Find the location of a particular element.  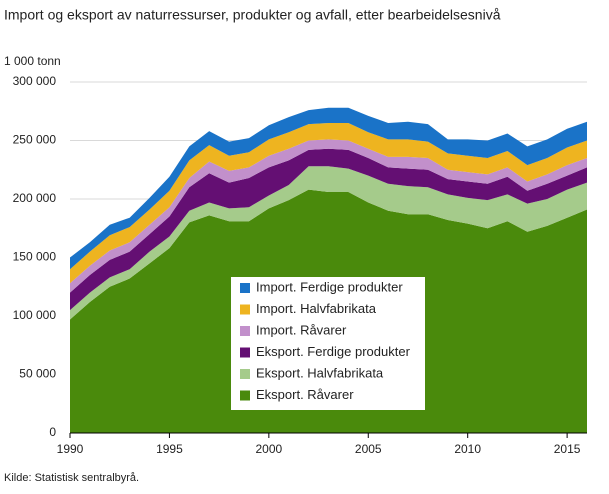

y-tick-label: 50 000 is located at coordinates (37, 374).